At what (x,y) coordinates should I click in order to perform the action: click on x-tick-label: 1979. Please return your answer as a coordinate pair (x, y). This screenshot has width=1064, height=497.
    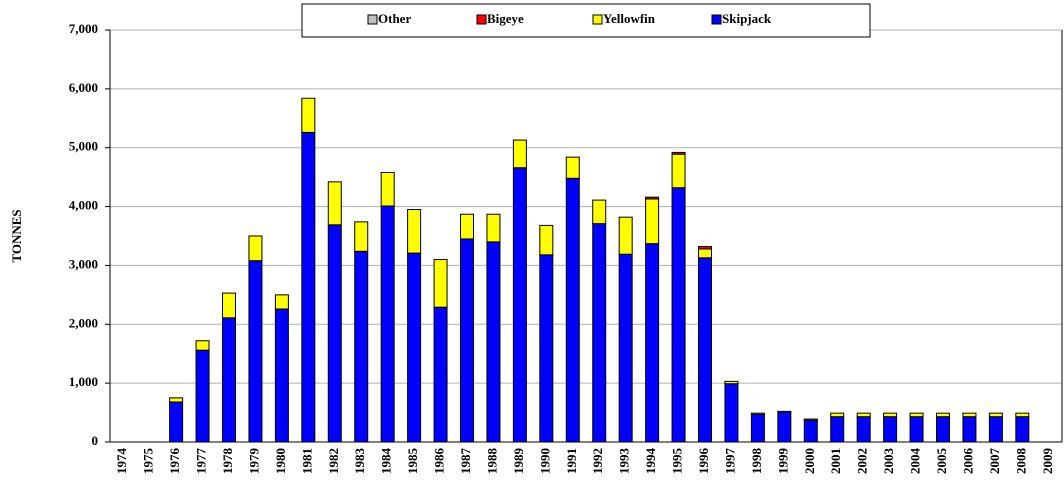
    Looking at the image, I should click on (253, 461).